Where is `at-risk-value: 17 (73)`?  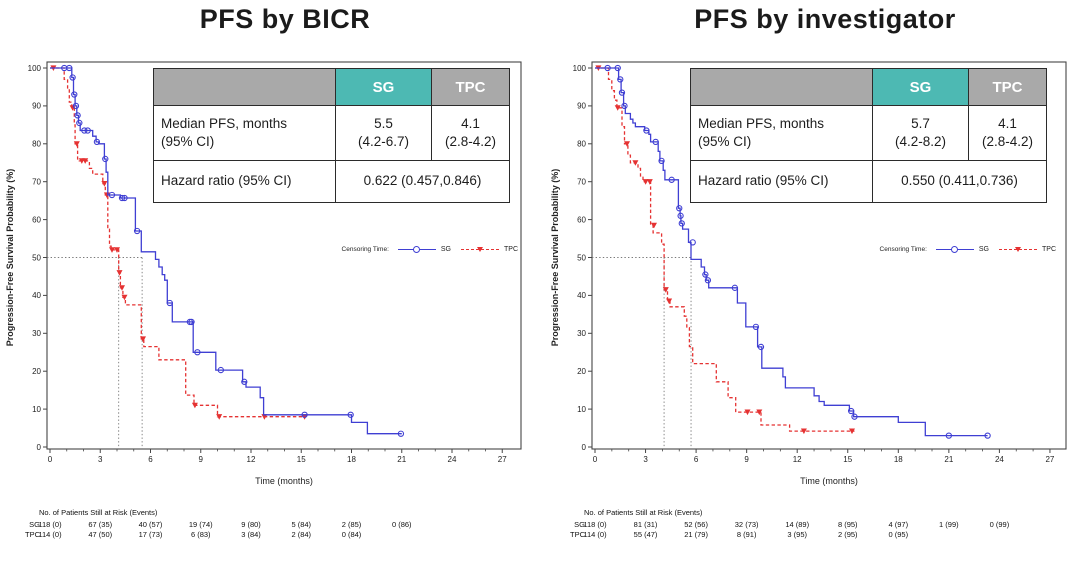 at-risk-value: 17 (73) is located at coordinates (151, 534).